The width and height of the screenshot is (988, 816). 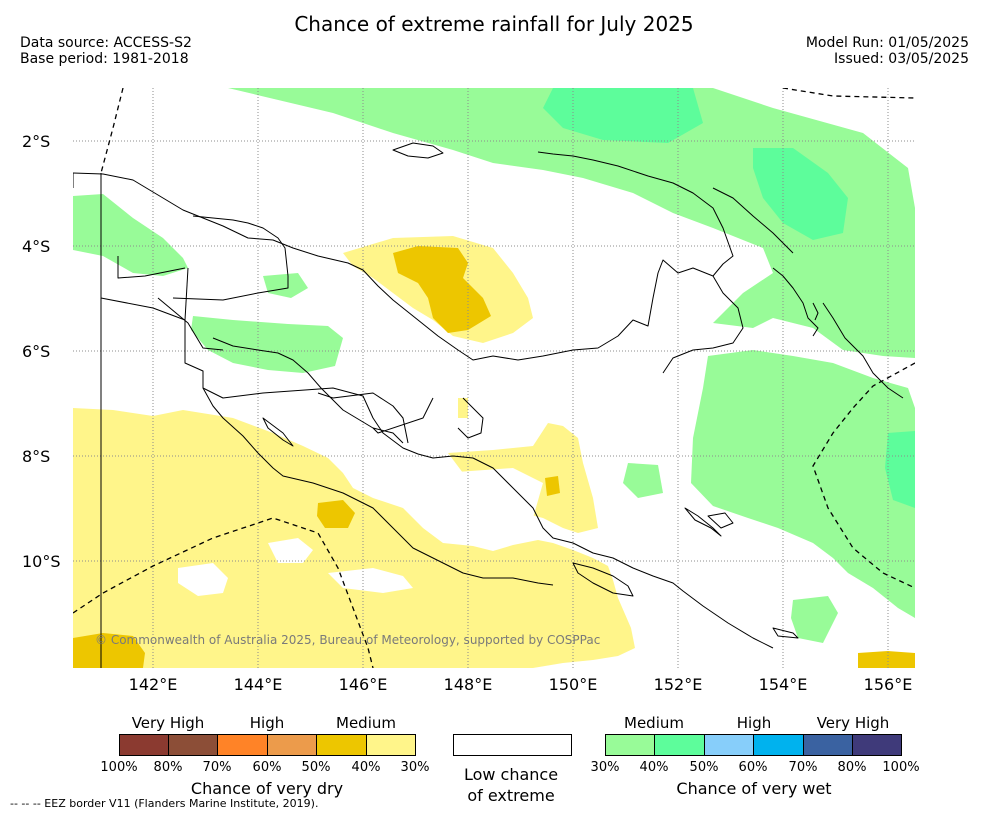 I want to click on lon-label-156e: 156°E, so click(x=888, y=684).